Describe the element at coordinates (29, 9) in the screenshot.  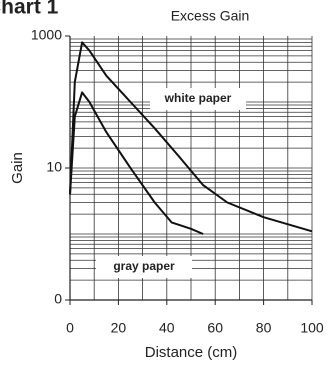
I see `chart-title: Chart 1` at that location.